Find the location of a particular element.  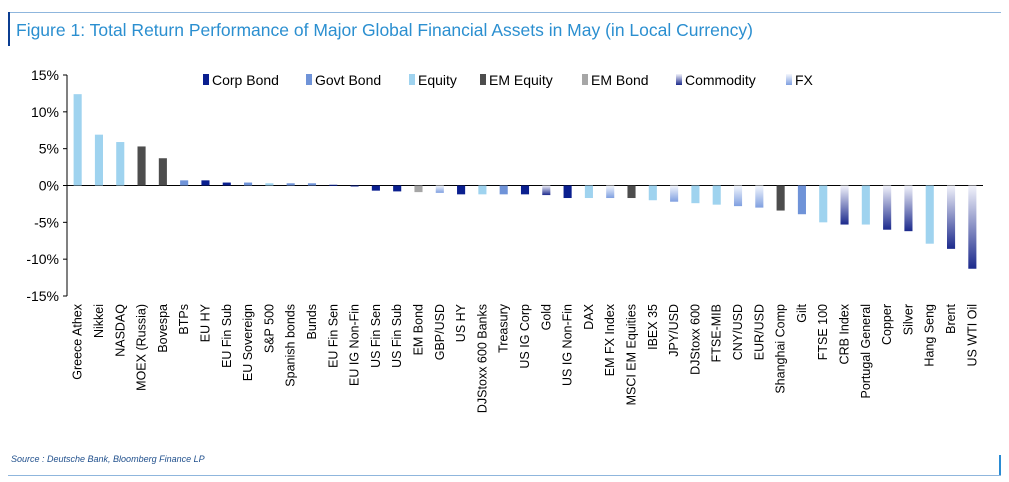

x-tick-label: Portugal General is located at coordinates (866, 351).